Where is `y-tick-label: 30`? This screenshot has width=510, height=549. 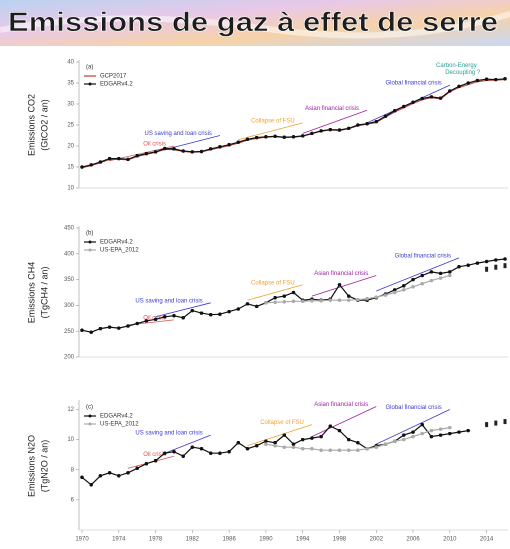
y-tick-label: 30 is located at coordinates (70, 105).